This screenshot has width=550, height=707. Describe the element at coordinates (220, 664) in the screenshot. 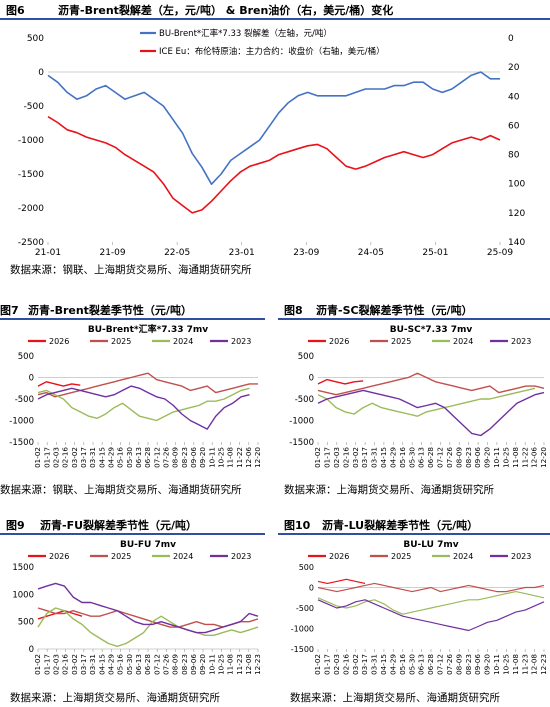

I see `fig9-x-tick-label: 10-25` at that location.